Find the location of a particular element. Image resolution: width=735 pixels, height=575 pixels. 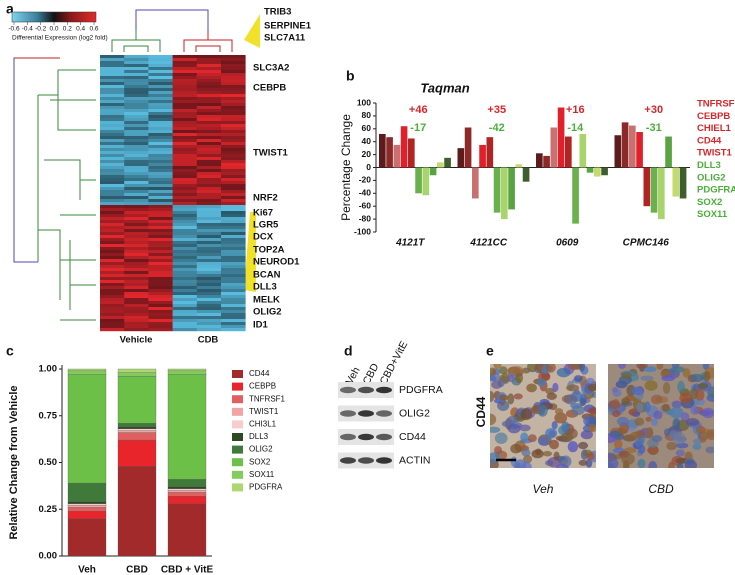

panel-letter: c is located at coordinates (10, 351).